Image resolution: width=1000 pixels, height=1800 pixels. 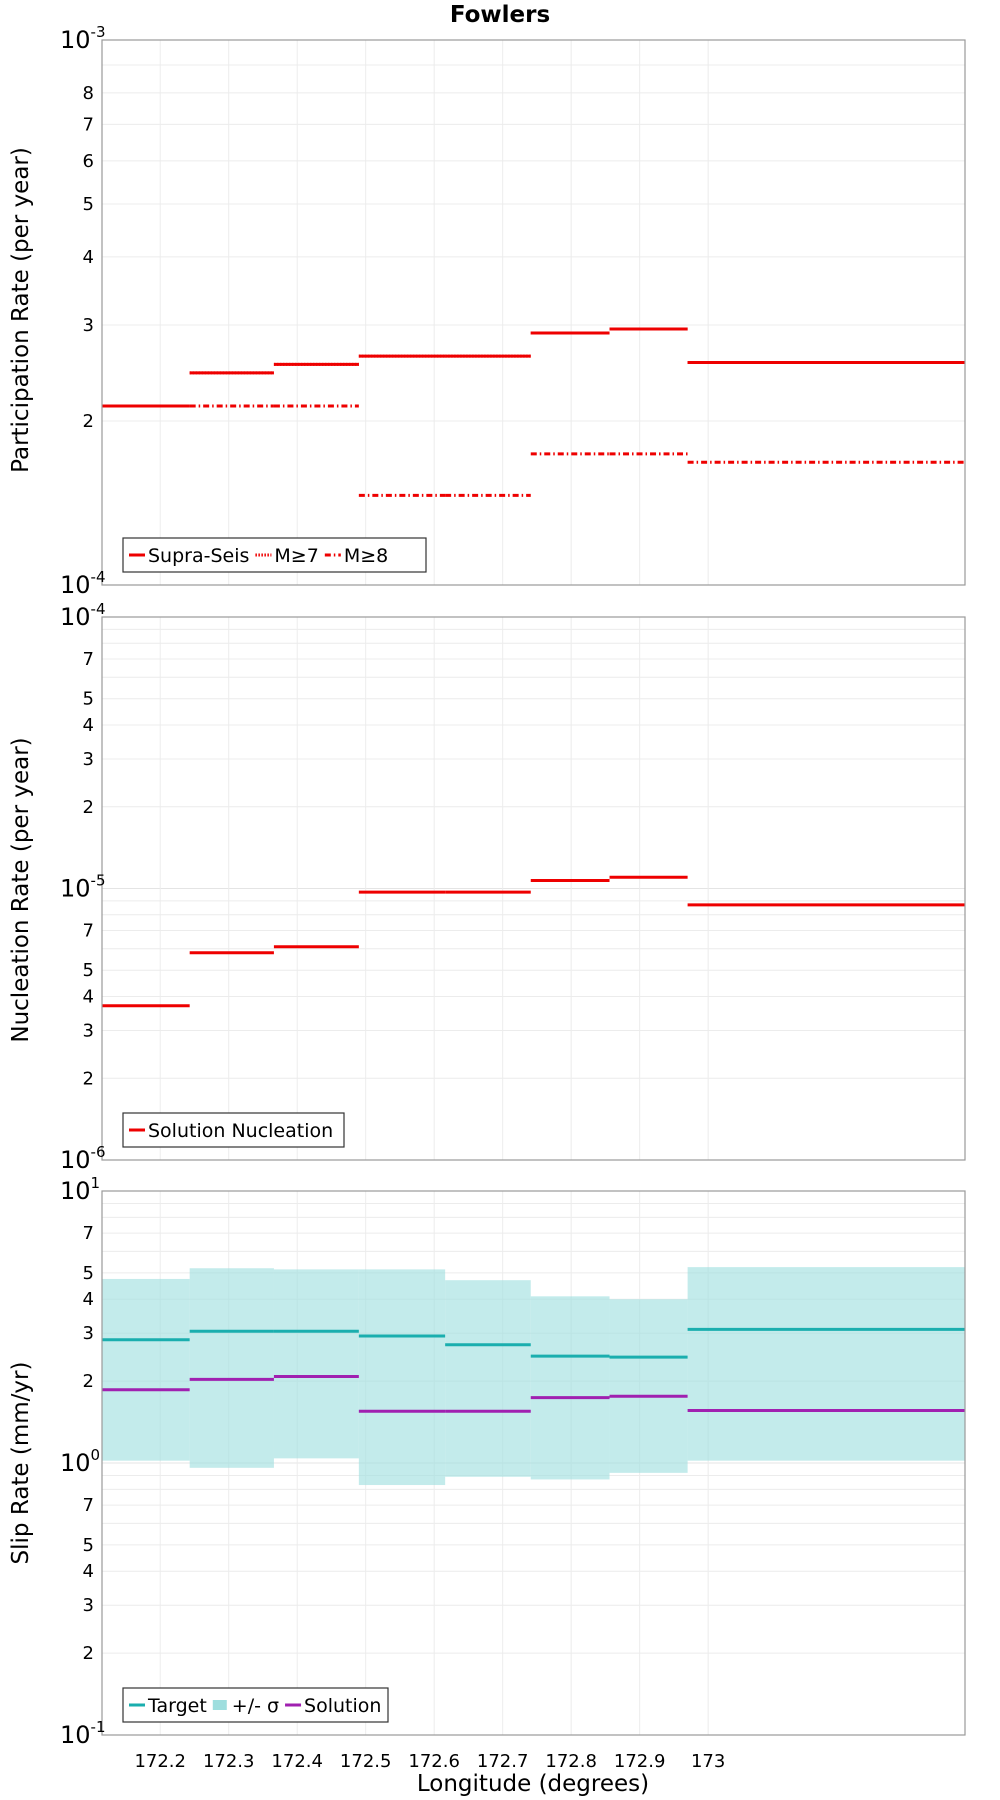 What do you see at coordinates (640, 1761) in the screenshot?
I see `x-tick-label: 172.9` at bounding box center [640, 1761].